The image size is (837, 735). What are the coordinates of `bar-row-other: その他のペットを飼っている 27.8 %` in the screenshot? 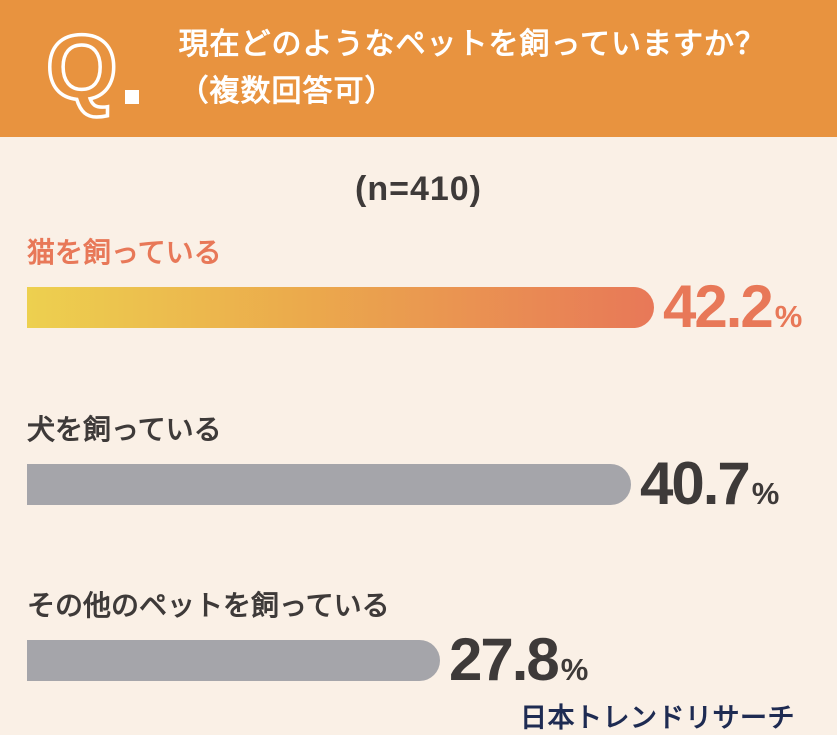 It's located at (418, 639).